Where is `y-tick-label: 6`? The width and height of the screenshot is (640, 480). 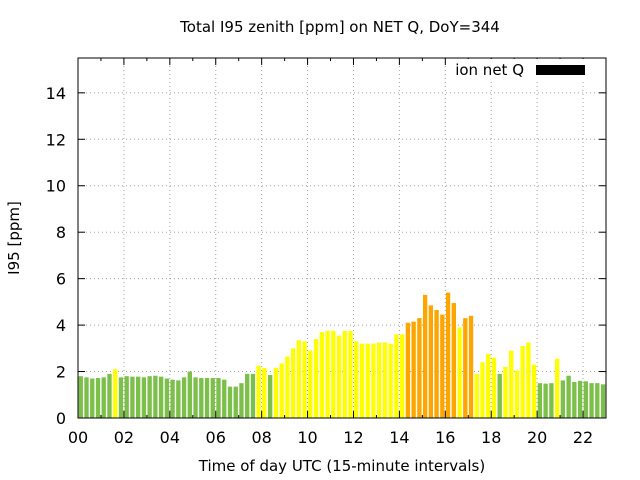 y-tick-label: 6 is located at coordinates (61, 279).